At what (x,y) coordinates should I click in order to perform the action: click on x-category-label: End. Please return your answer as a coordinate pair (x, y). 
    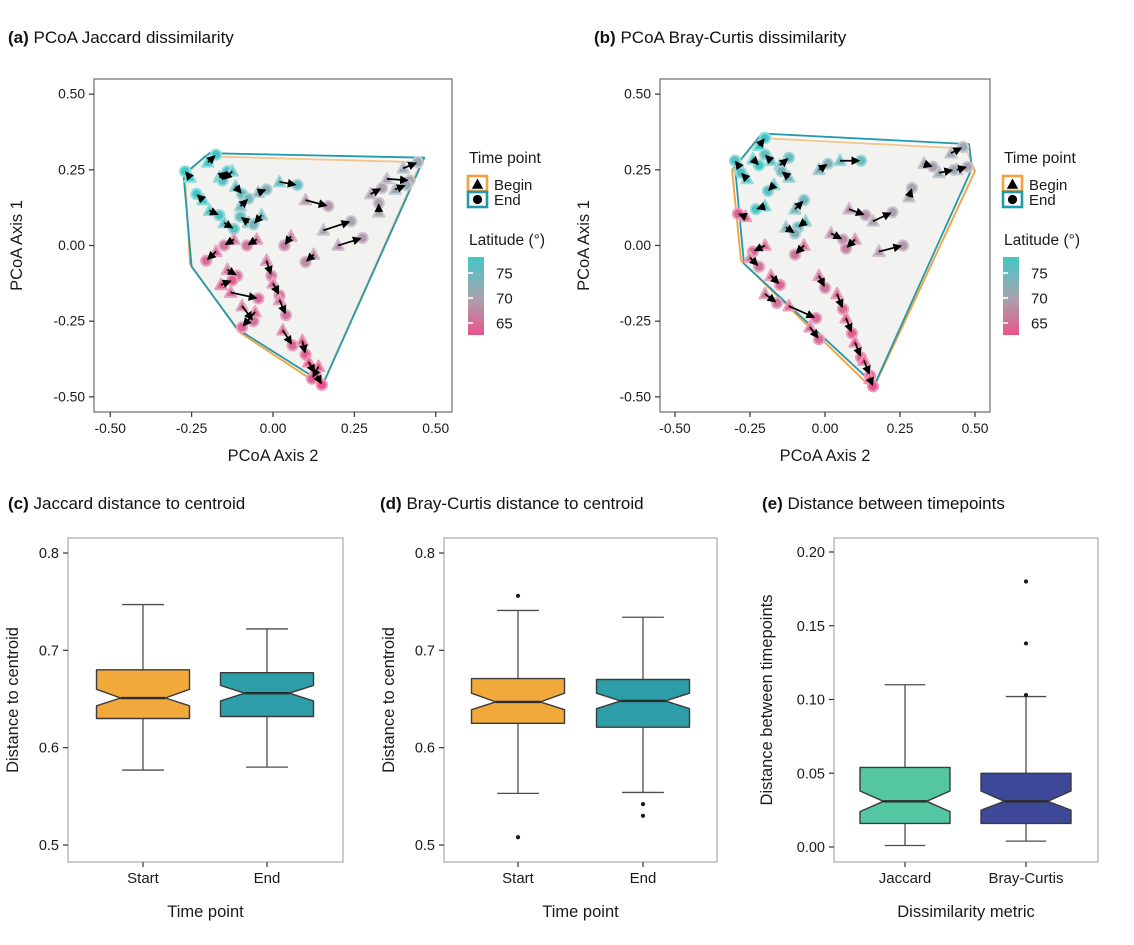
    Looking at the image, I should click on (643, 878).